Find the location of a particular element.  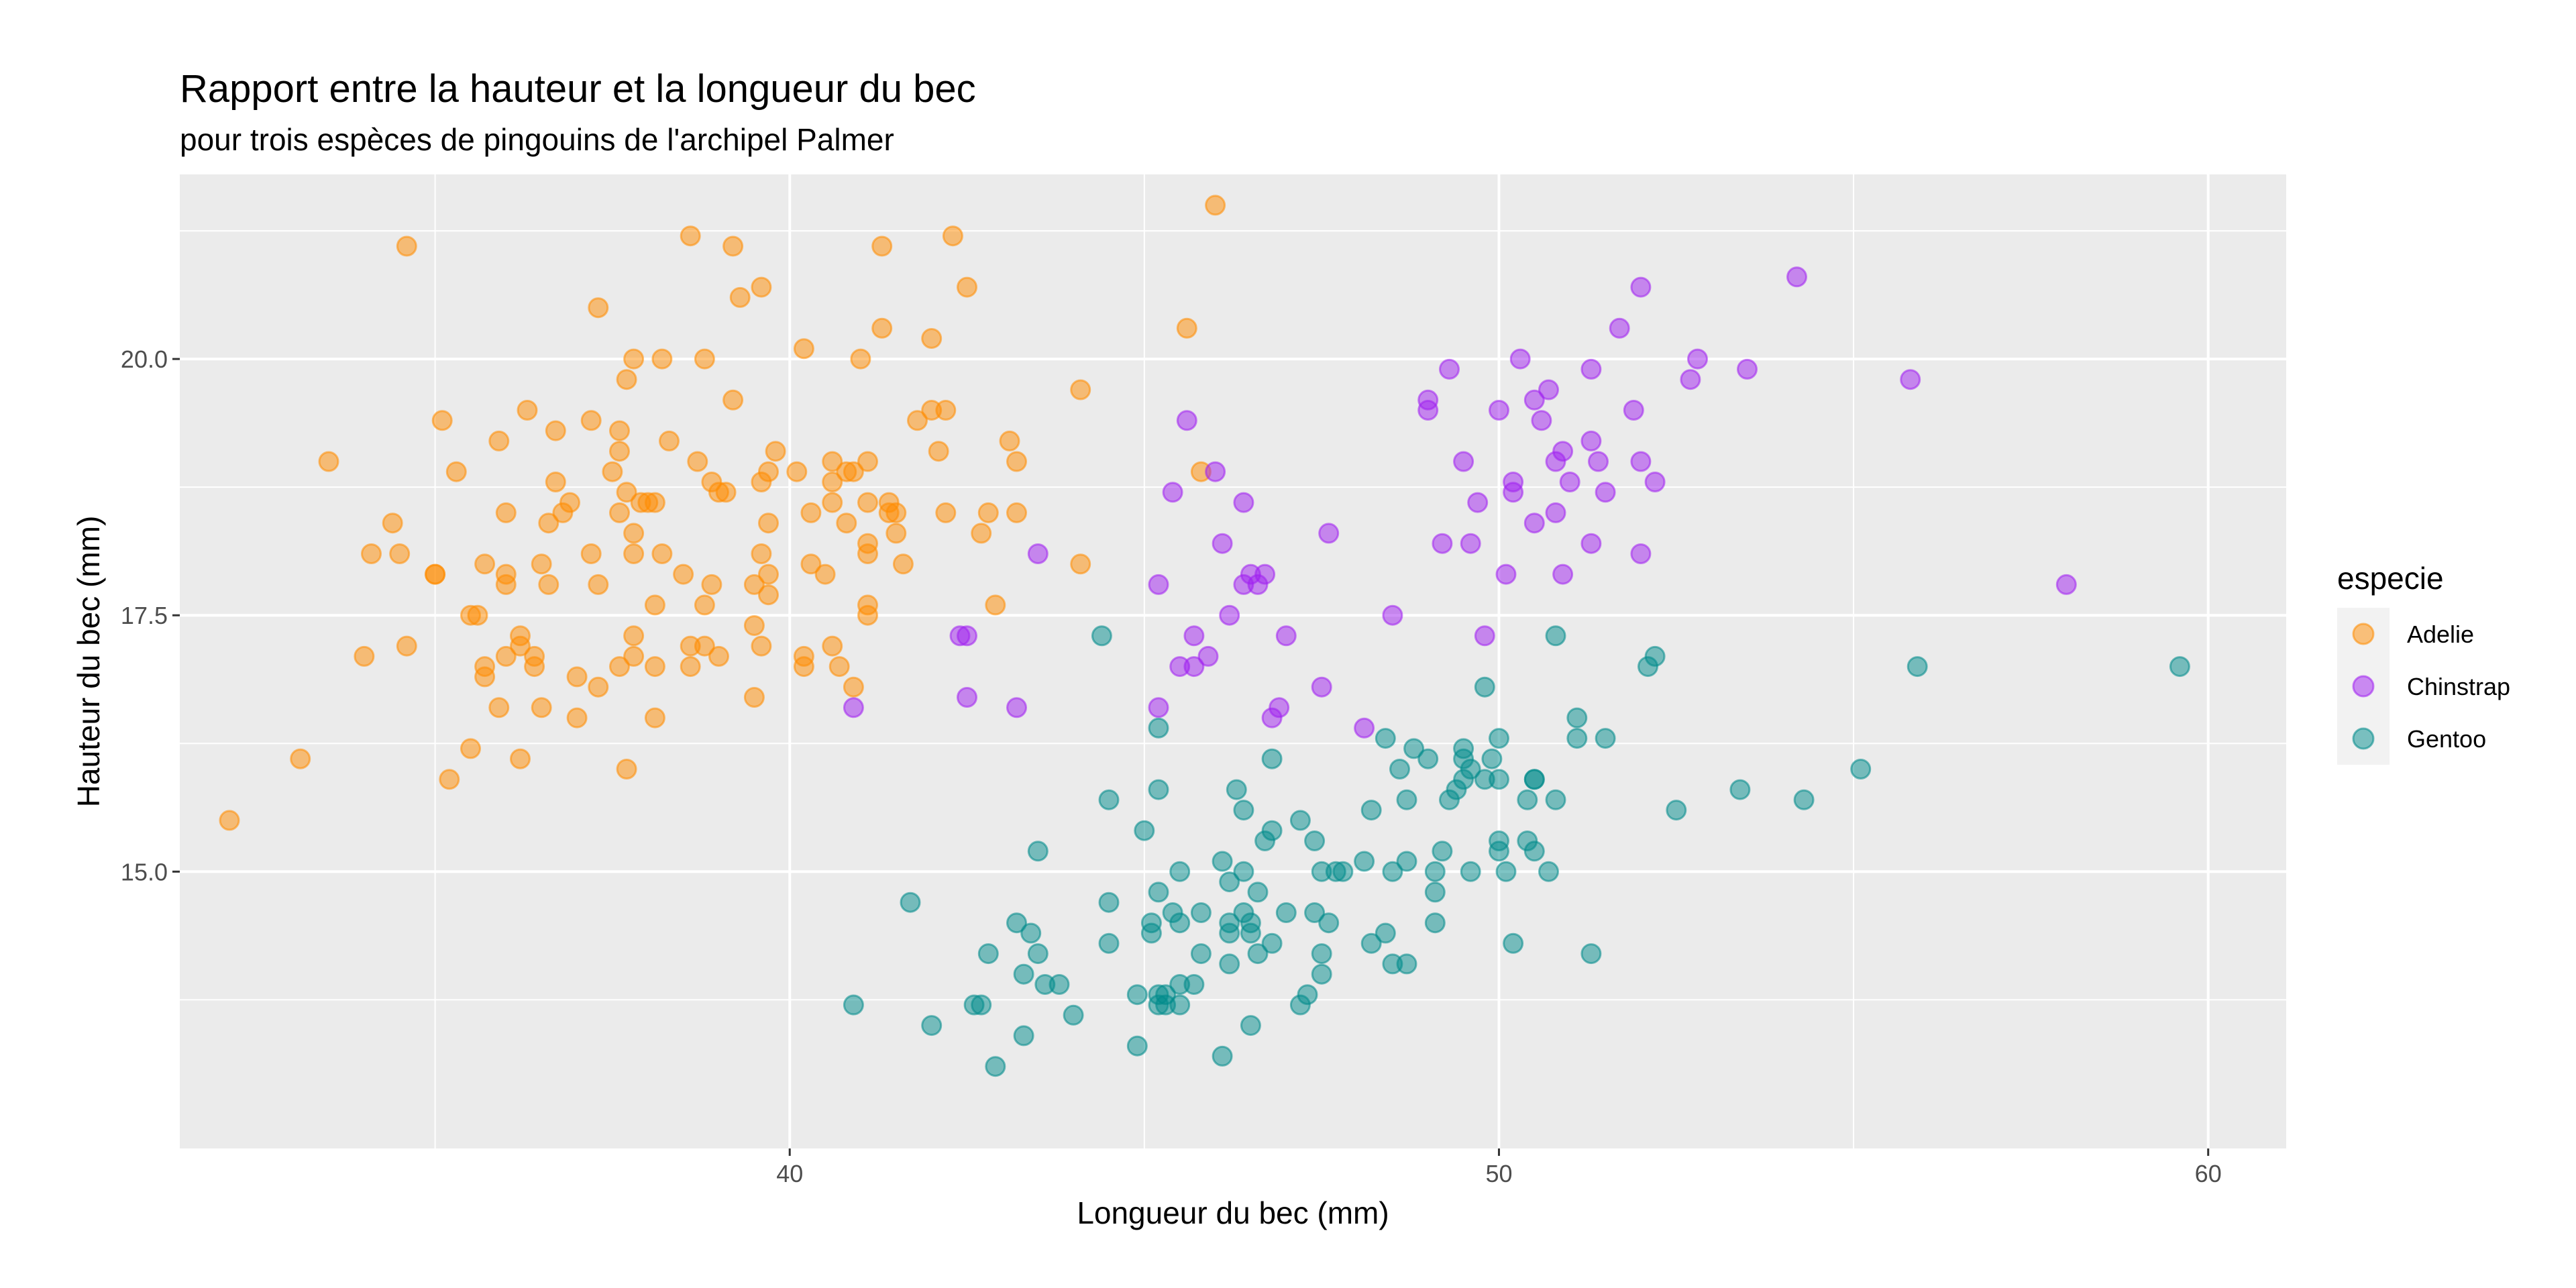

y-tick-label: 17.5 is located at coordinates (144, 615).